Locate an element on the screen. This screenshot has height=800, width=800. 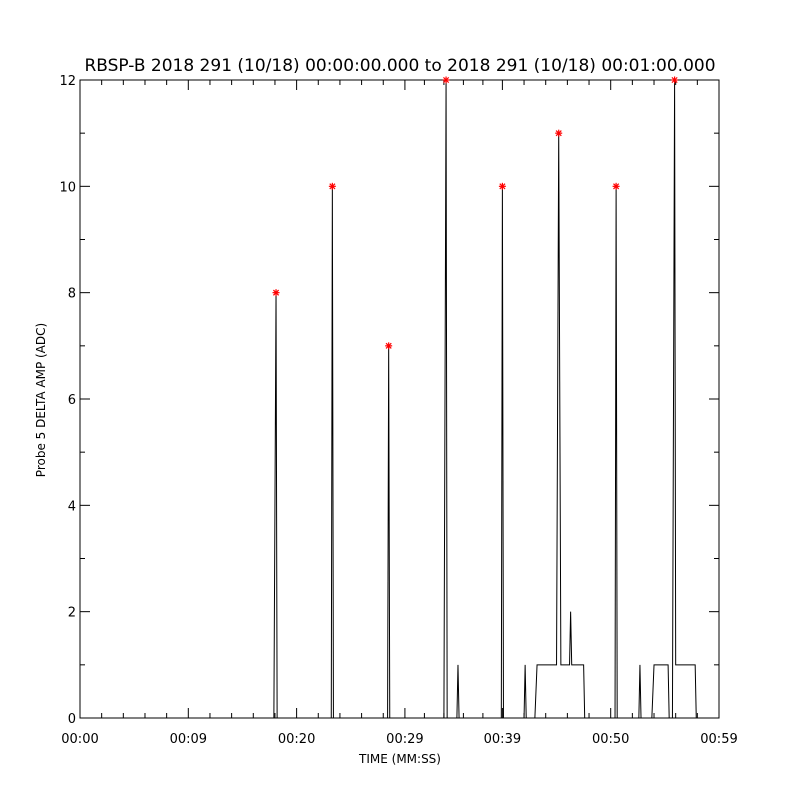
x-tick-label: 00:29 is located at coordinates (404, 739).